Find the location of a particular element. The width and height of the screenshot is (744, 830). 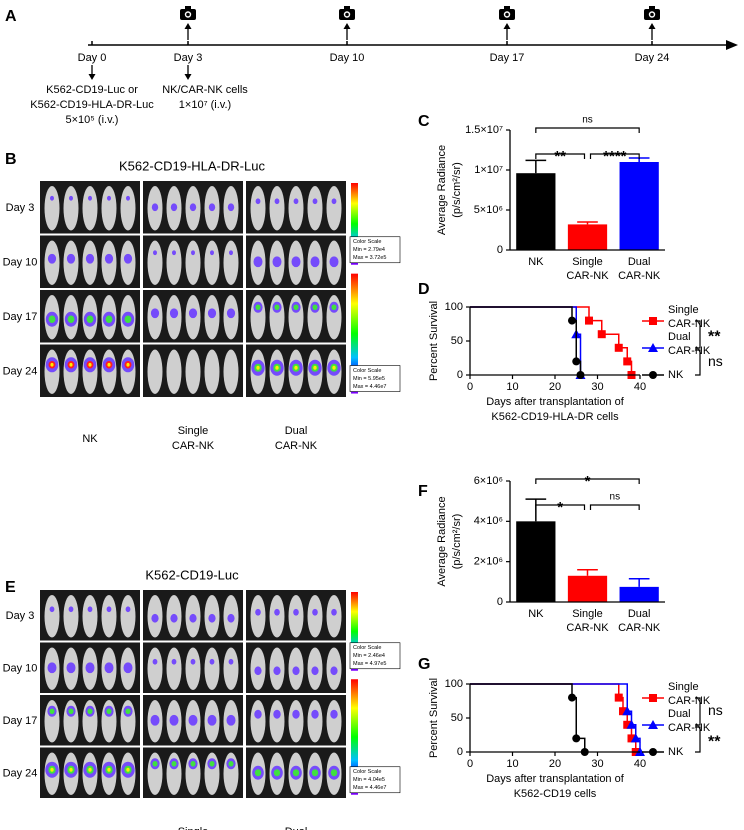

panel-label: B is located at coordinates (11, 159).